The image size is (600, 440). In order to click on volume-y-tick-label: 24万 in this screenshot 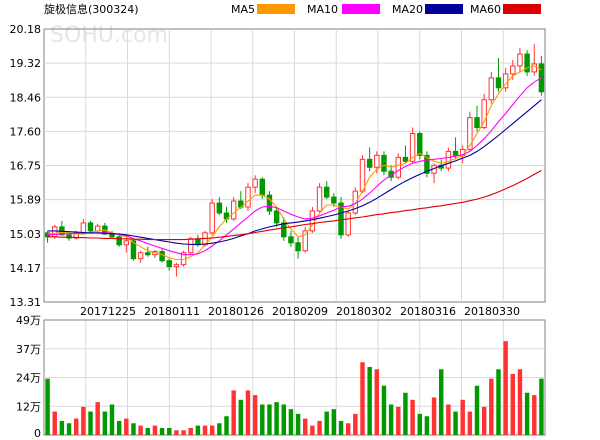, I will do `click(28, 378)`.